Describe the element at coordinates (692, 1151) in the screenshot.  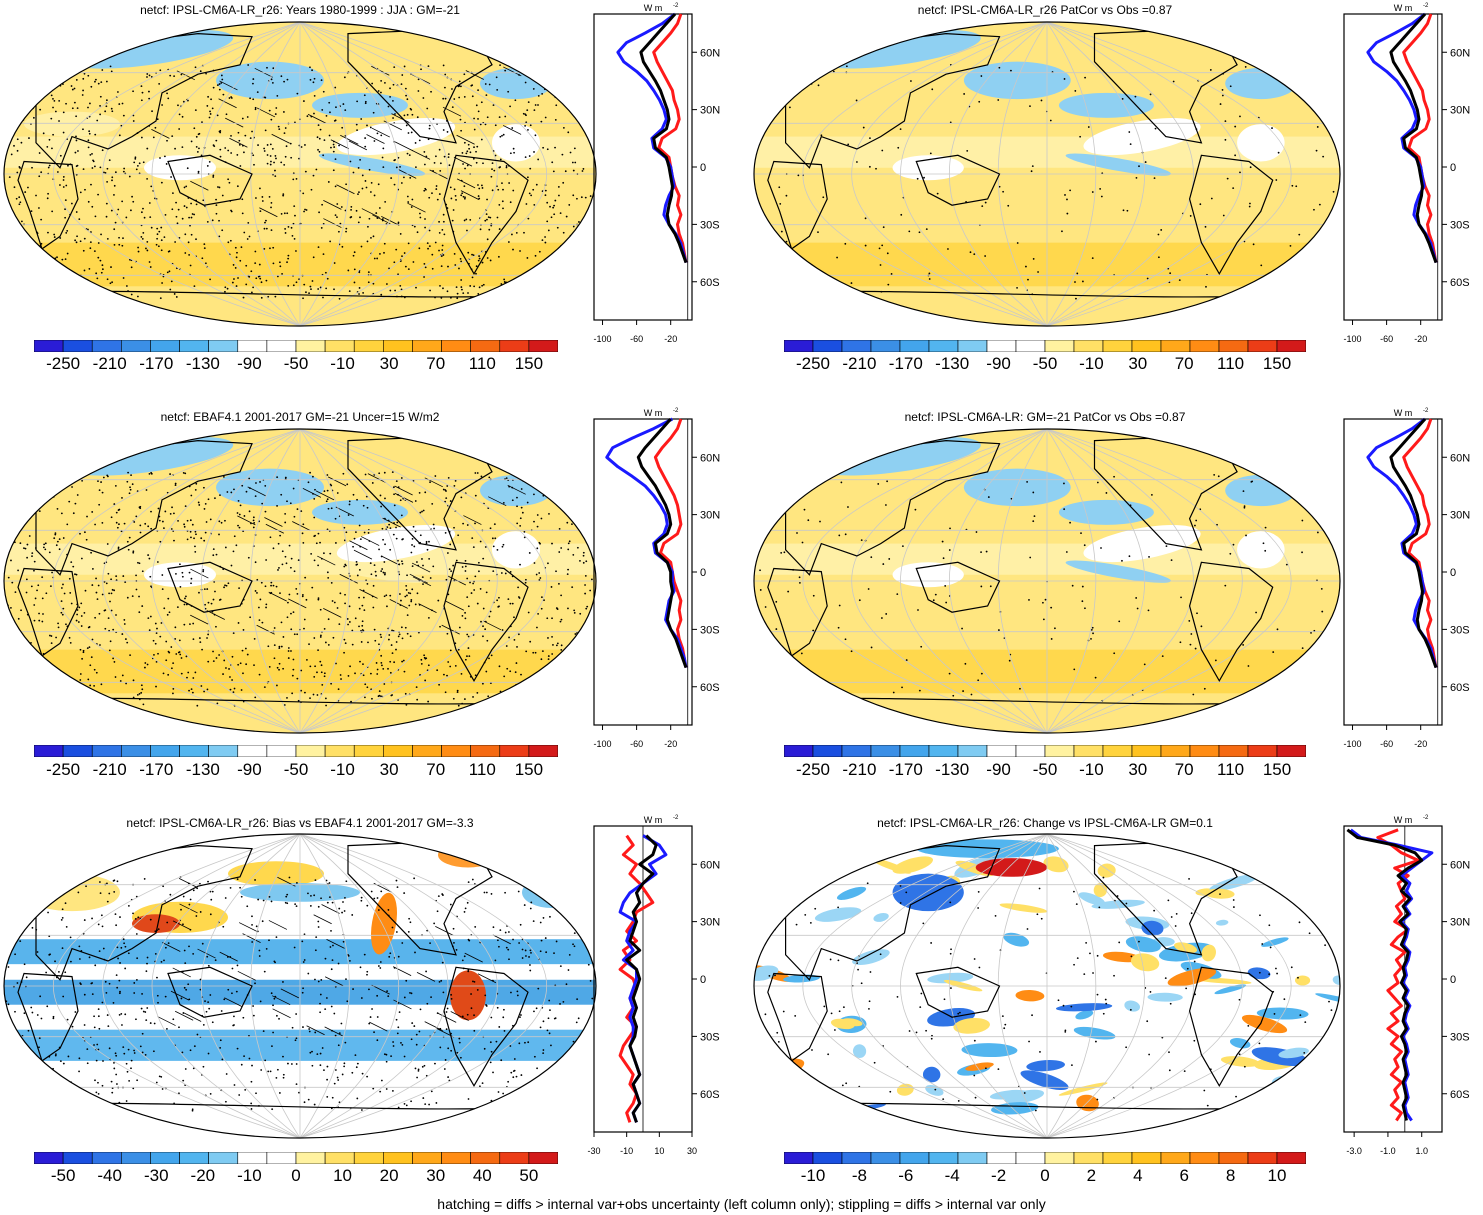
I see `x-tick-label: 30` at that location.